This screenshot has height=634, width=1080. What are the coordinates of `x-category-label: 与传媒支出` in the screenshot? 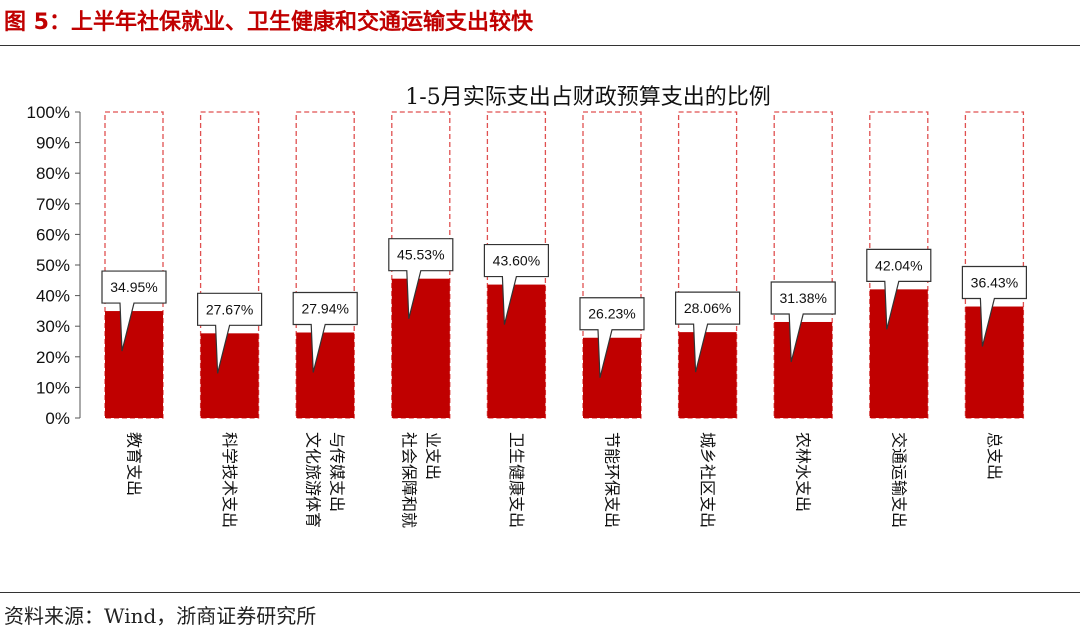 It's located at (337, 472).